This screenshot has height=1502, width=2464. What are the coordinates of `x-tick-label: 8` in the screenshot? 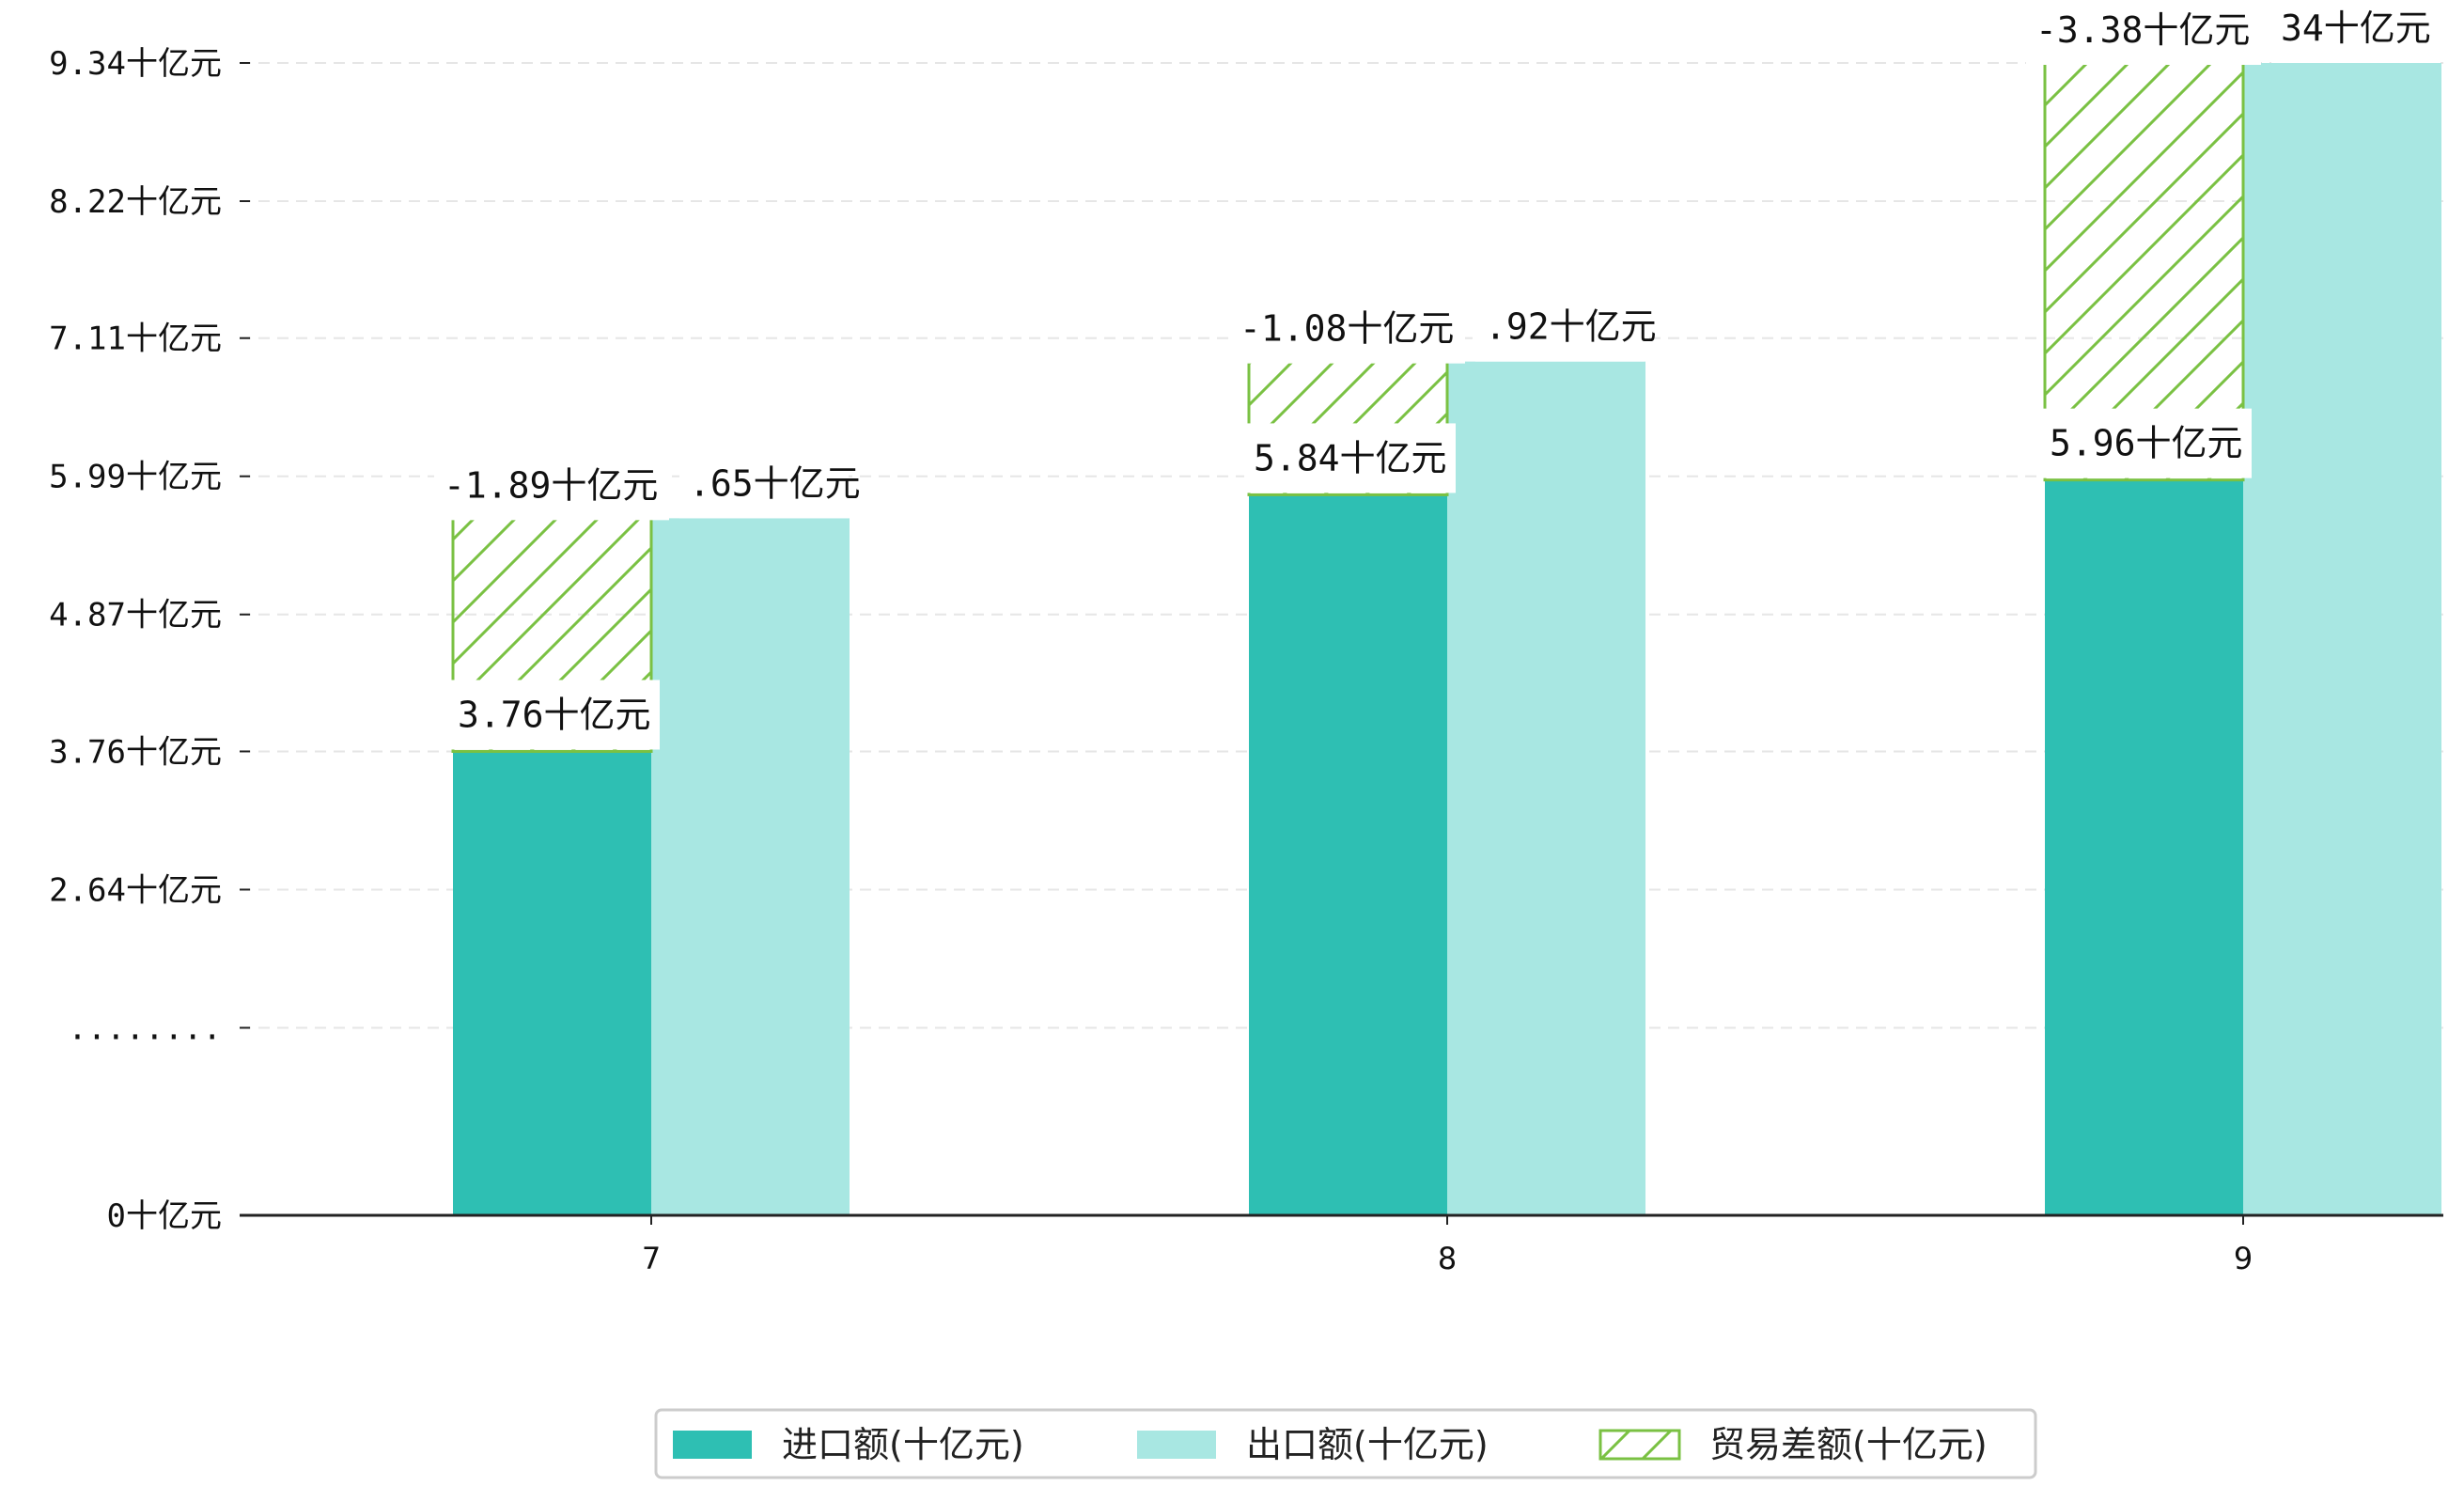 It's located at (1447, 1258).